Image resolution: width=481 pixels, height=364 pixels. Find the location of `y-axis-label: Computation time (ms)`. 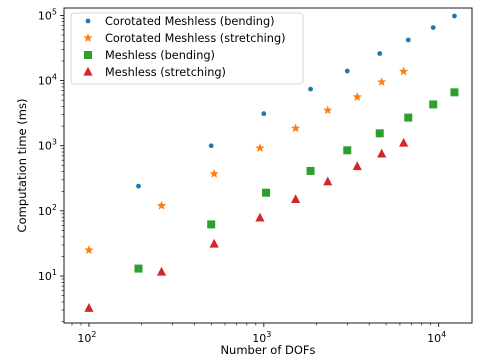

y-axis-label: Computation time (ms) is located at coordinates (22, 166).